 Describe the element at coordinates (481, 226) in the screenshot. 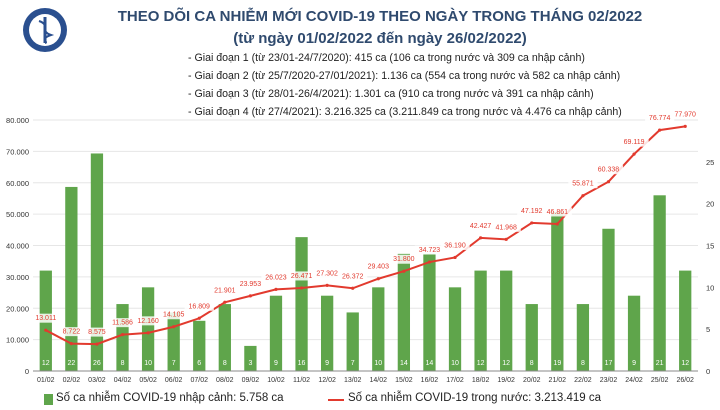

I see `line-value-label: 42.427` at that location.